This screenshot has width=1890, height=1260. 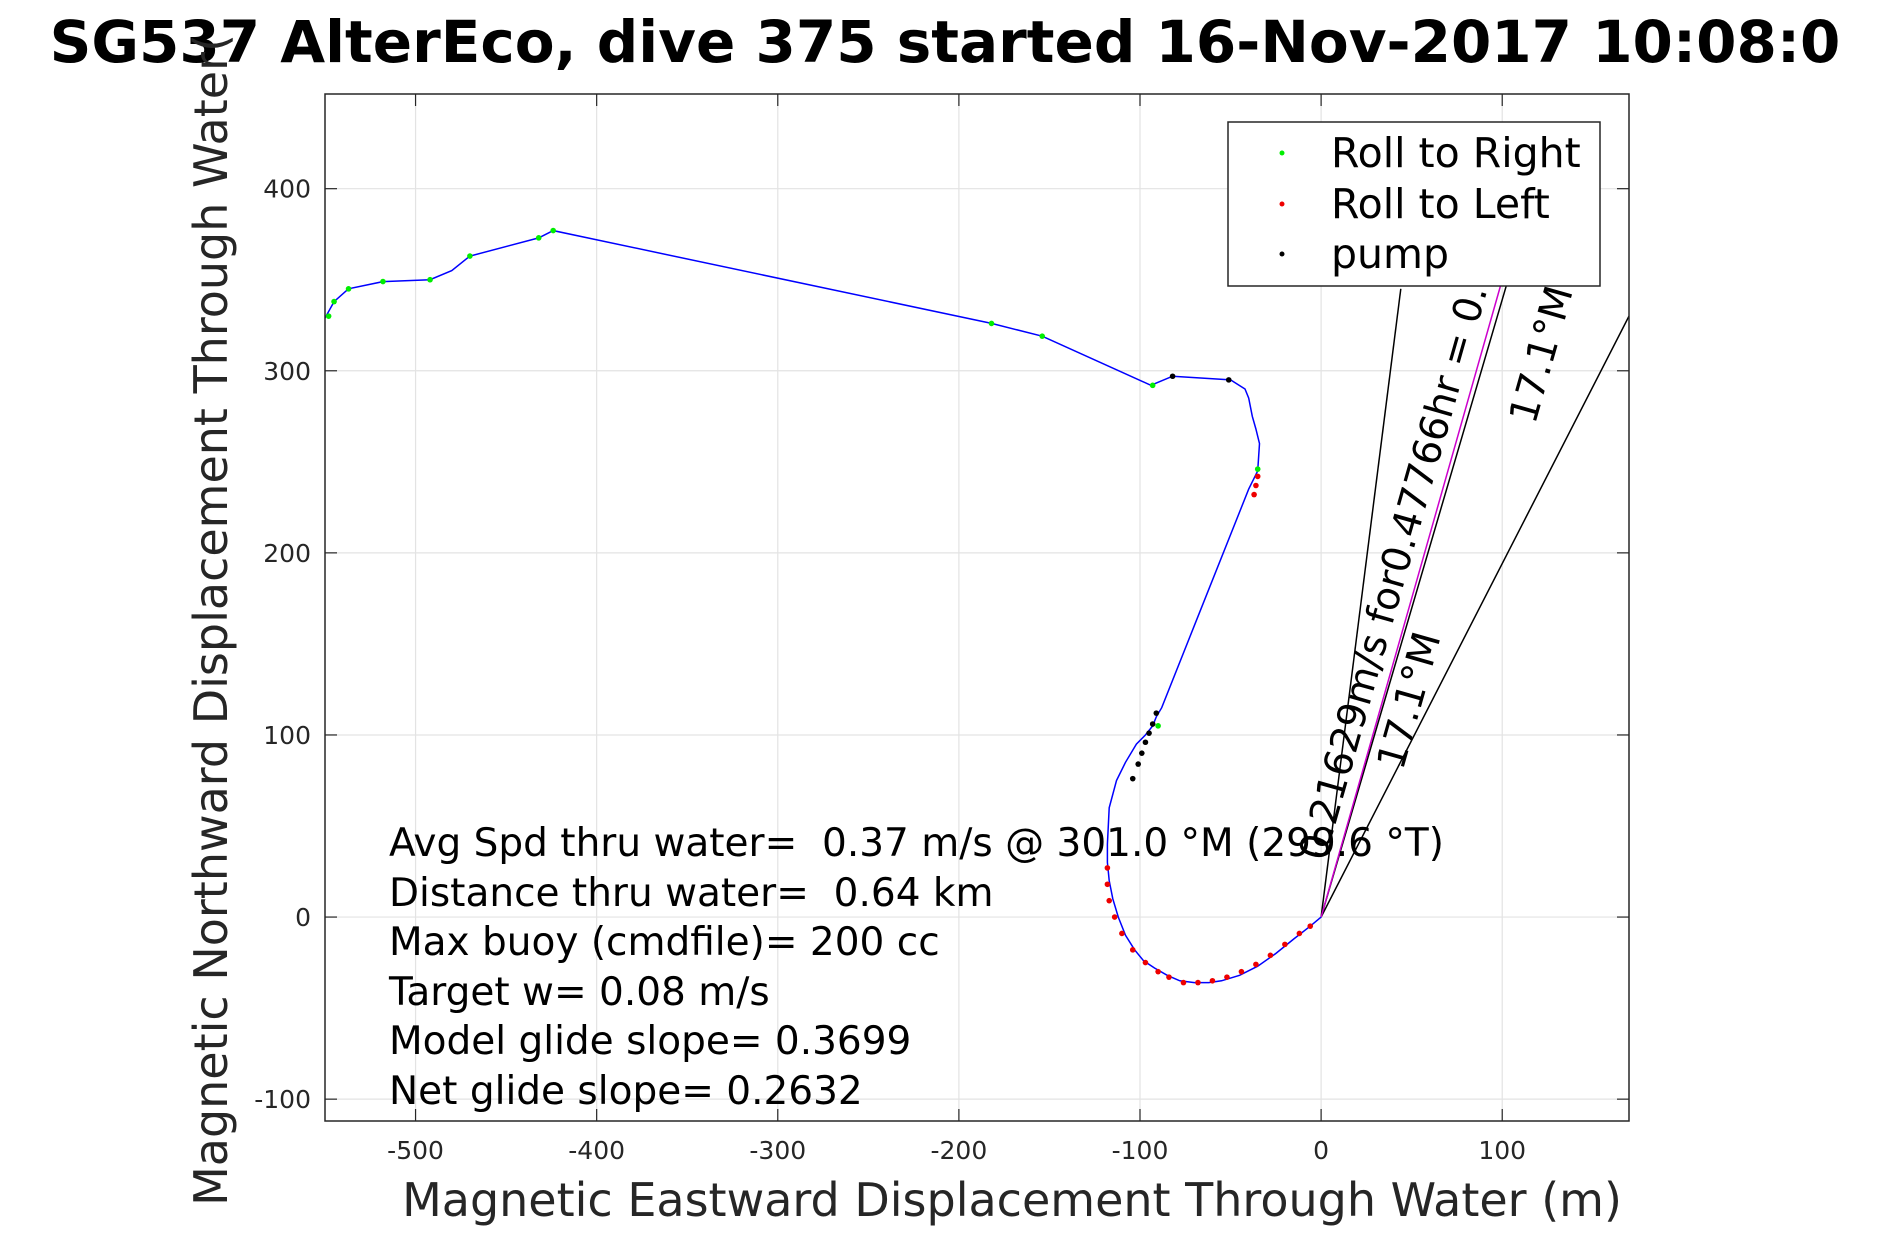 What do you see at coordinates (1282, 254) in the screenshot?
I see `legend-marker-pump` at bounding box center [1282, 254].